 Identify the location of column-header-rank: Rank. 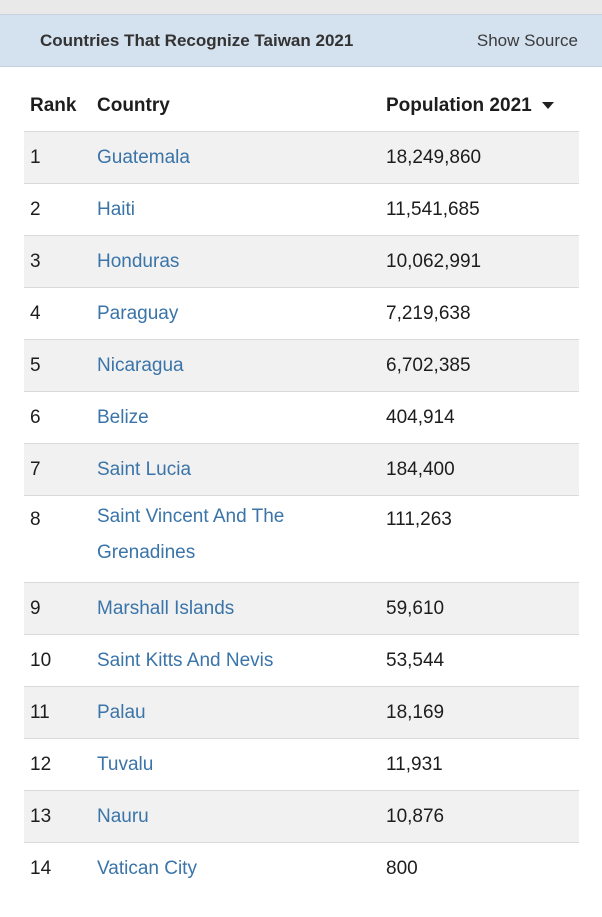
(53, 105).